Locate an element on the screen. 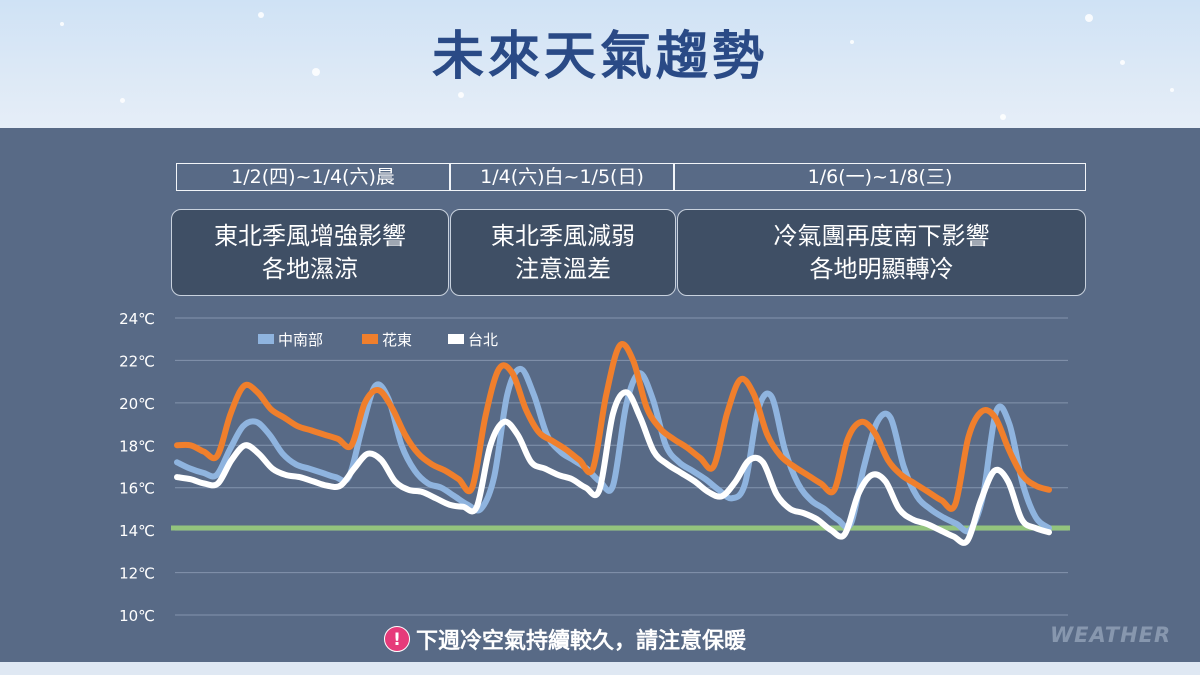 The height and width of the screenshot is (675, 1200). y-tick-label: 16℃ is located at coordinates (137, 489).